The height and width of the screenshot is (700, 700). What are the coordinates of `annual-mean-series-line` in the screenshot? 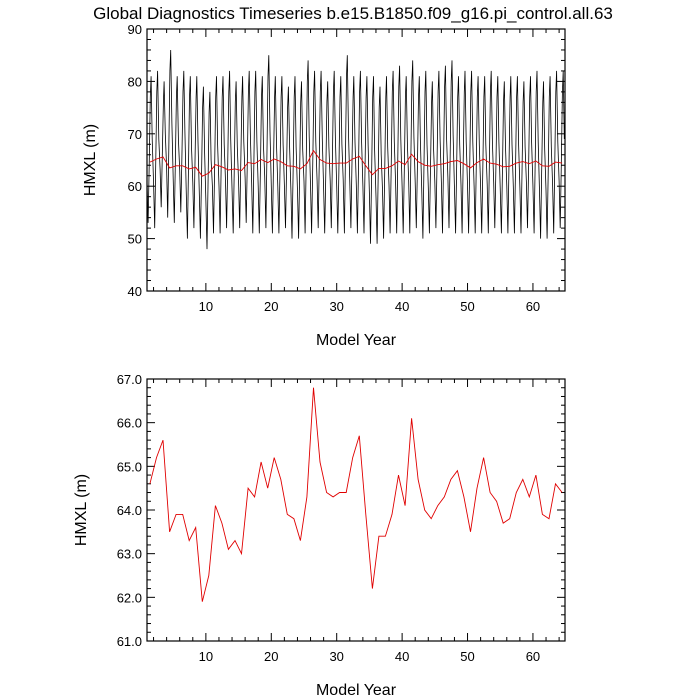 It's located at (356, 163).